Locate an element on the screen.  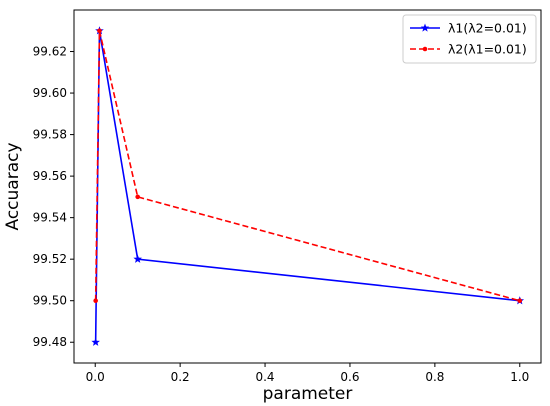
legend-box is located at coordinates (469, 39).